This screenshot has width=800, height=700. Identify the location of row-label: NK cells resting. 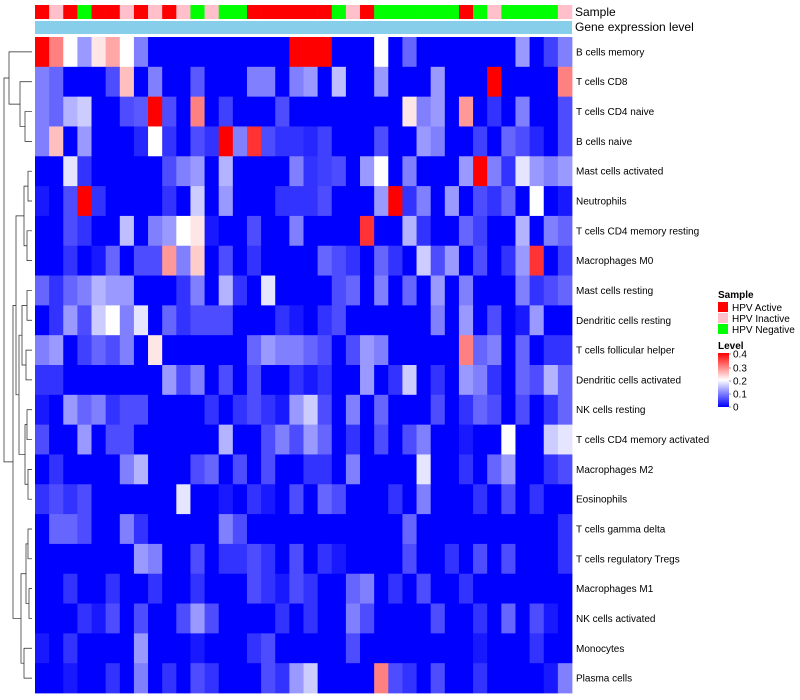
(610, 410).